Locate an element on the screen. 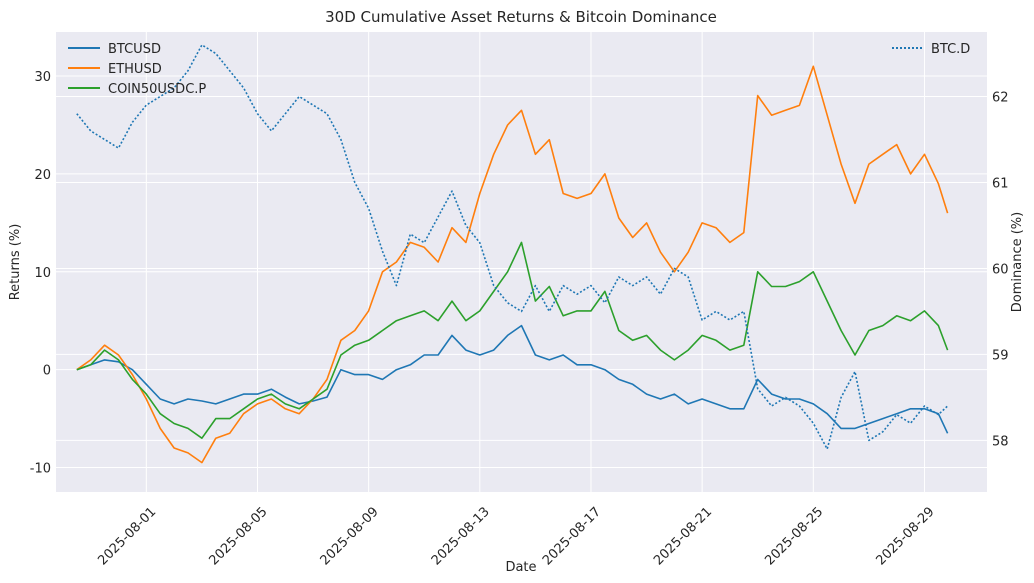 This screenshot has width=1034, height=583. x-axis-label: Date is located at coordinates (520, 567).